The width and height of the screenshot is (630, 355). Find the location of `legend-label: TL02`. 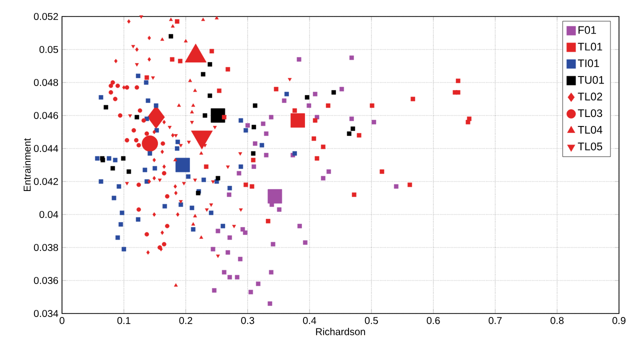

legend-label: TL02 is located at coordinates (590, 96).